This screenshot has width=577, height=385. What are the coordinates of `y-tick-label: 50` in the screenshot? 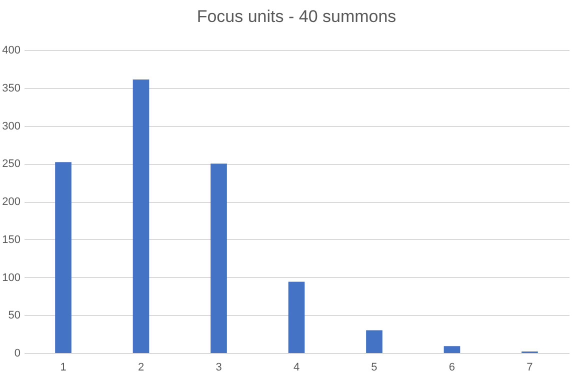 It's located at (14, 316).